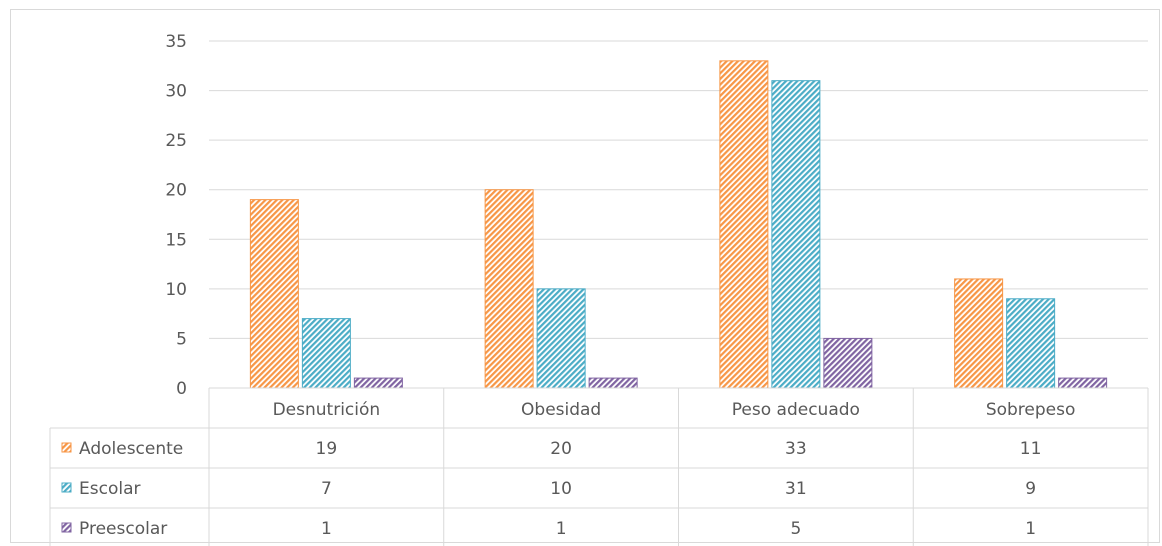 Image resolution: width=1162 pixels, height=546 pixels. Describe the element at coordinates (274, 294) in the screenshot. I see `bar-adolescente-desnutricion` at that location.